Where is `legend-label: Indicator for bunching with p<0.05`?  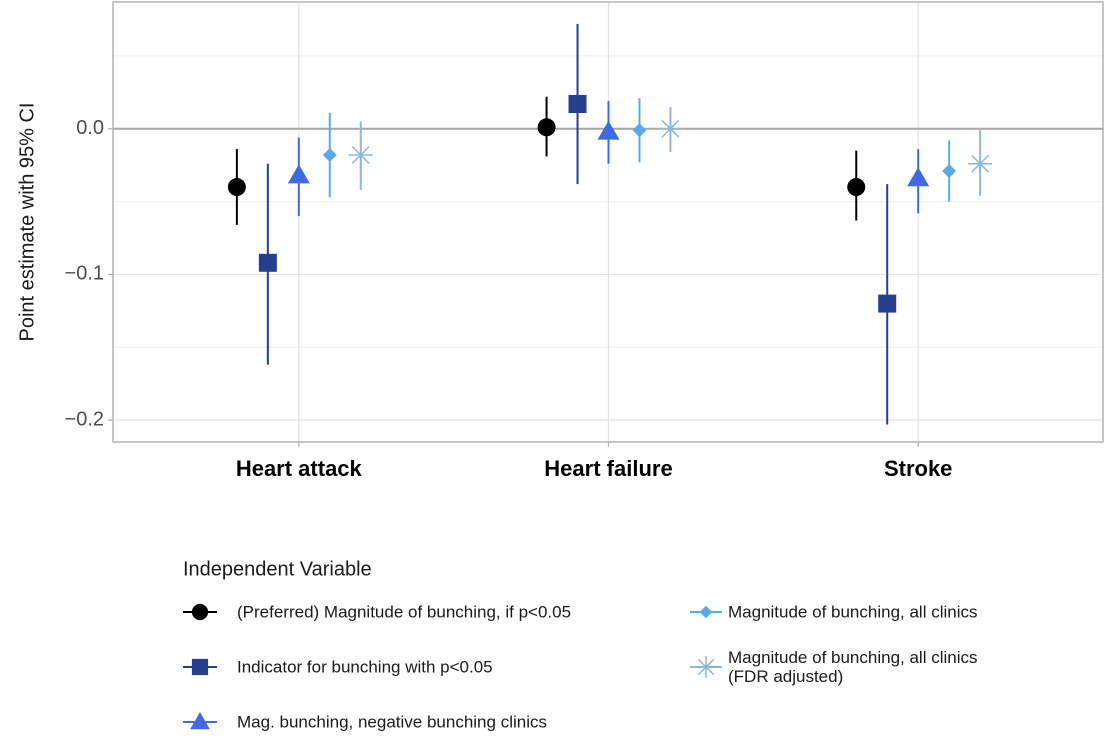
legend-label: Indicator for bunching with p<0.05 is located at coordinates (365, 667).